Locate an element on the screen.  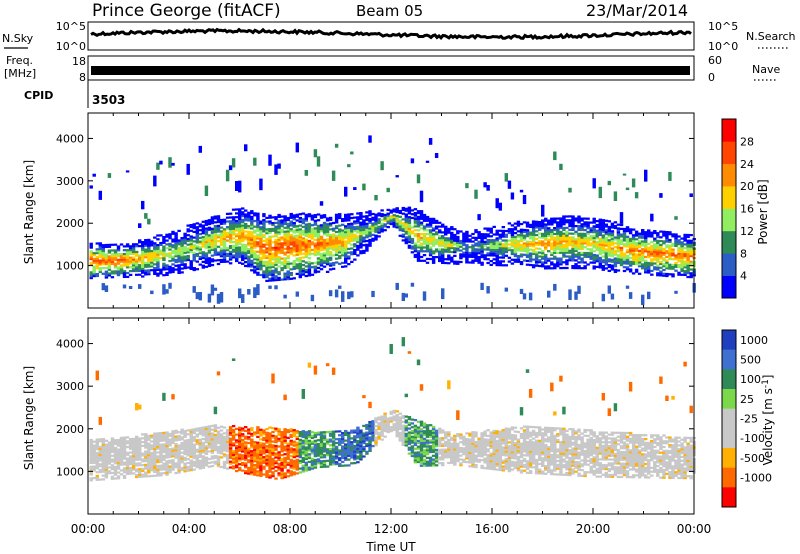
power-colorbar-tick: 12 is located at coordinates (747, 231).